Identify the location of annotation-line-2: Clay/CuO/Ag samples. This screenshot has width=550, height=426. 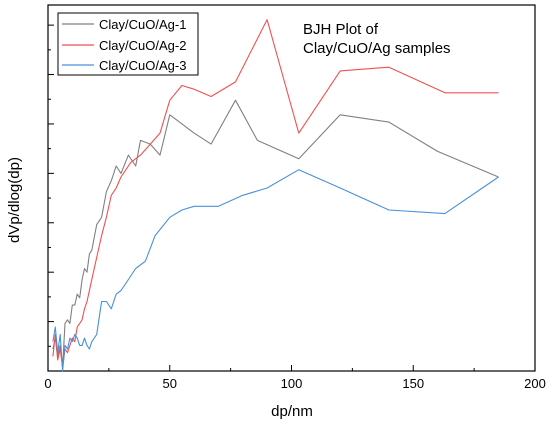
(377, 48).